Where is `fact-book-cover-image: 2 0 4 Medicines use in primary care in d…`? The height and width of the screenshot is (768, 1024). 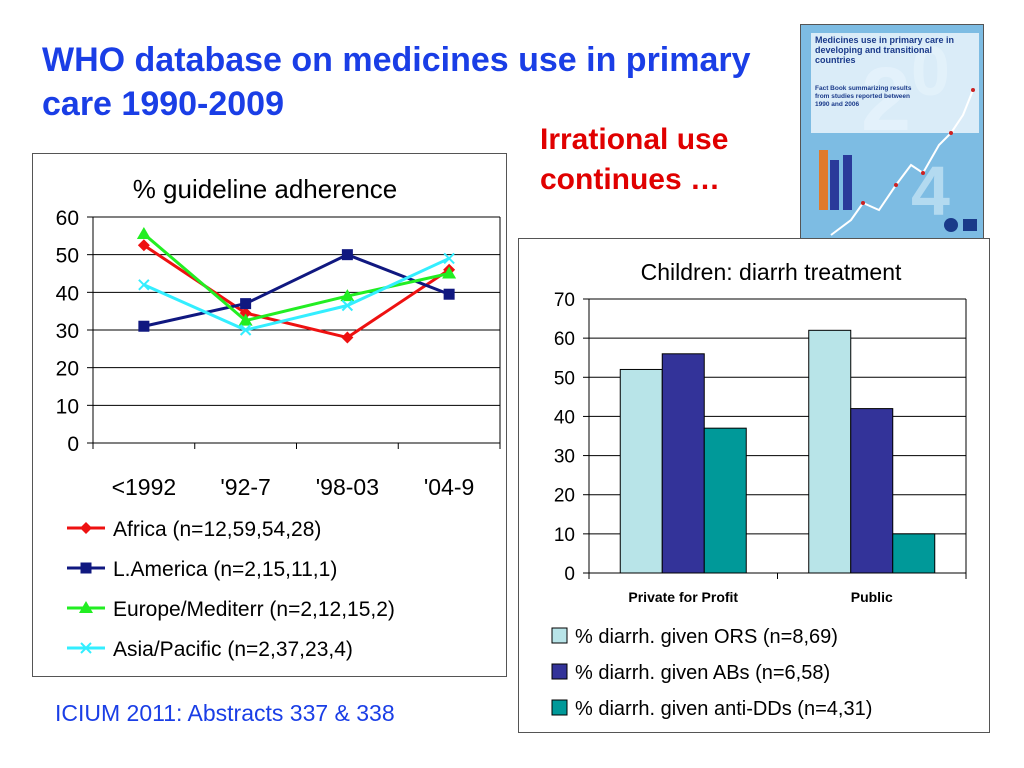
fact-book-cover-image: 2 0 4 Medicines use in primary care in d… is located at coordinates (892, 132).